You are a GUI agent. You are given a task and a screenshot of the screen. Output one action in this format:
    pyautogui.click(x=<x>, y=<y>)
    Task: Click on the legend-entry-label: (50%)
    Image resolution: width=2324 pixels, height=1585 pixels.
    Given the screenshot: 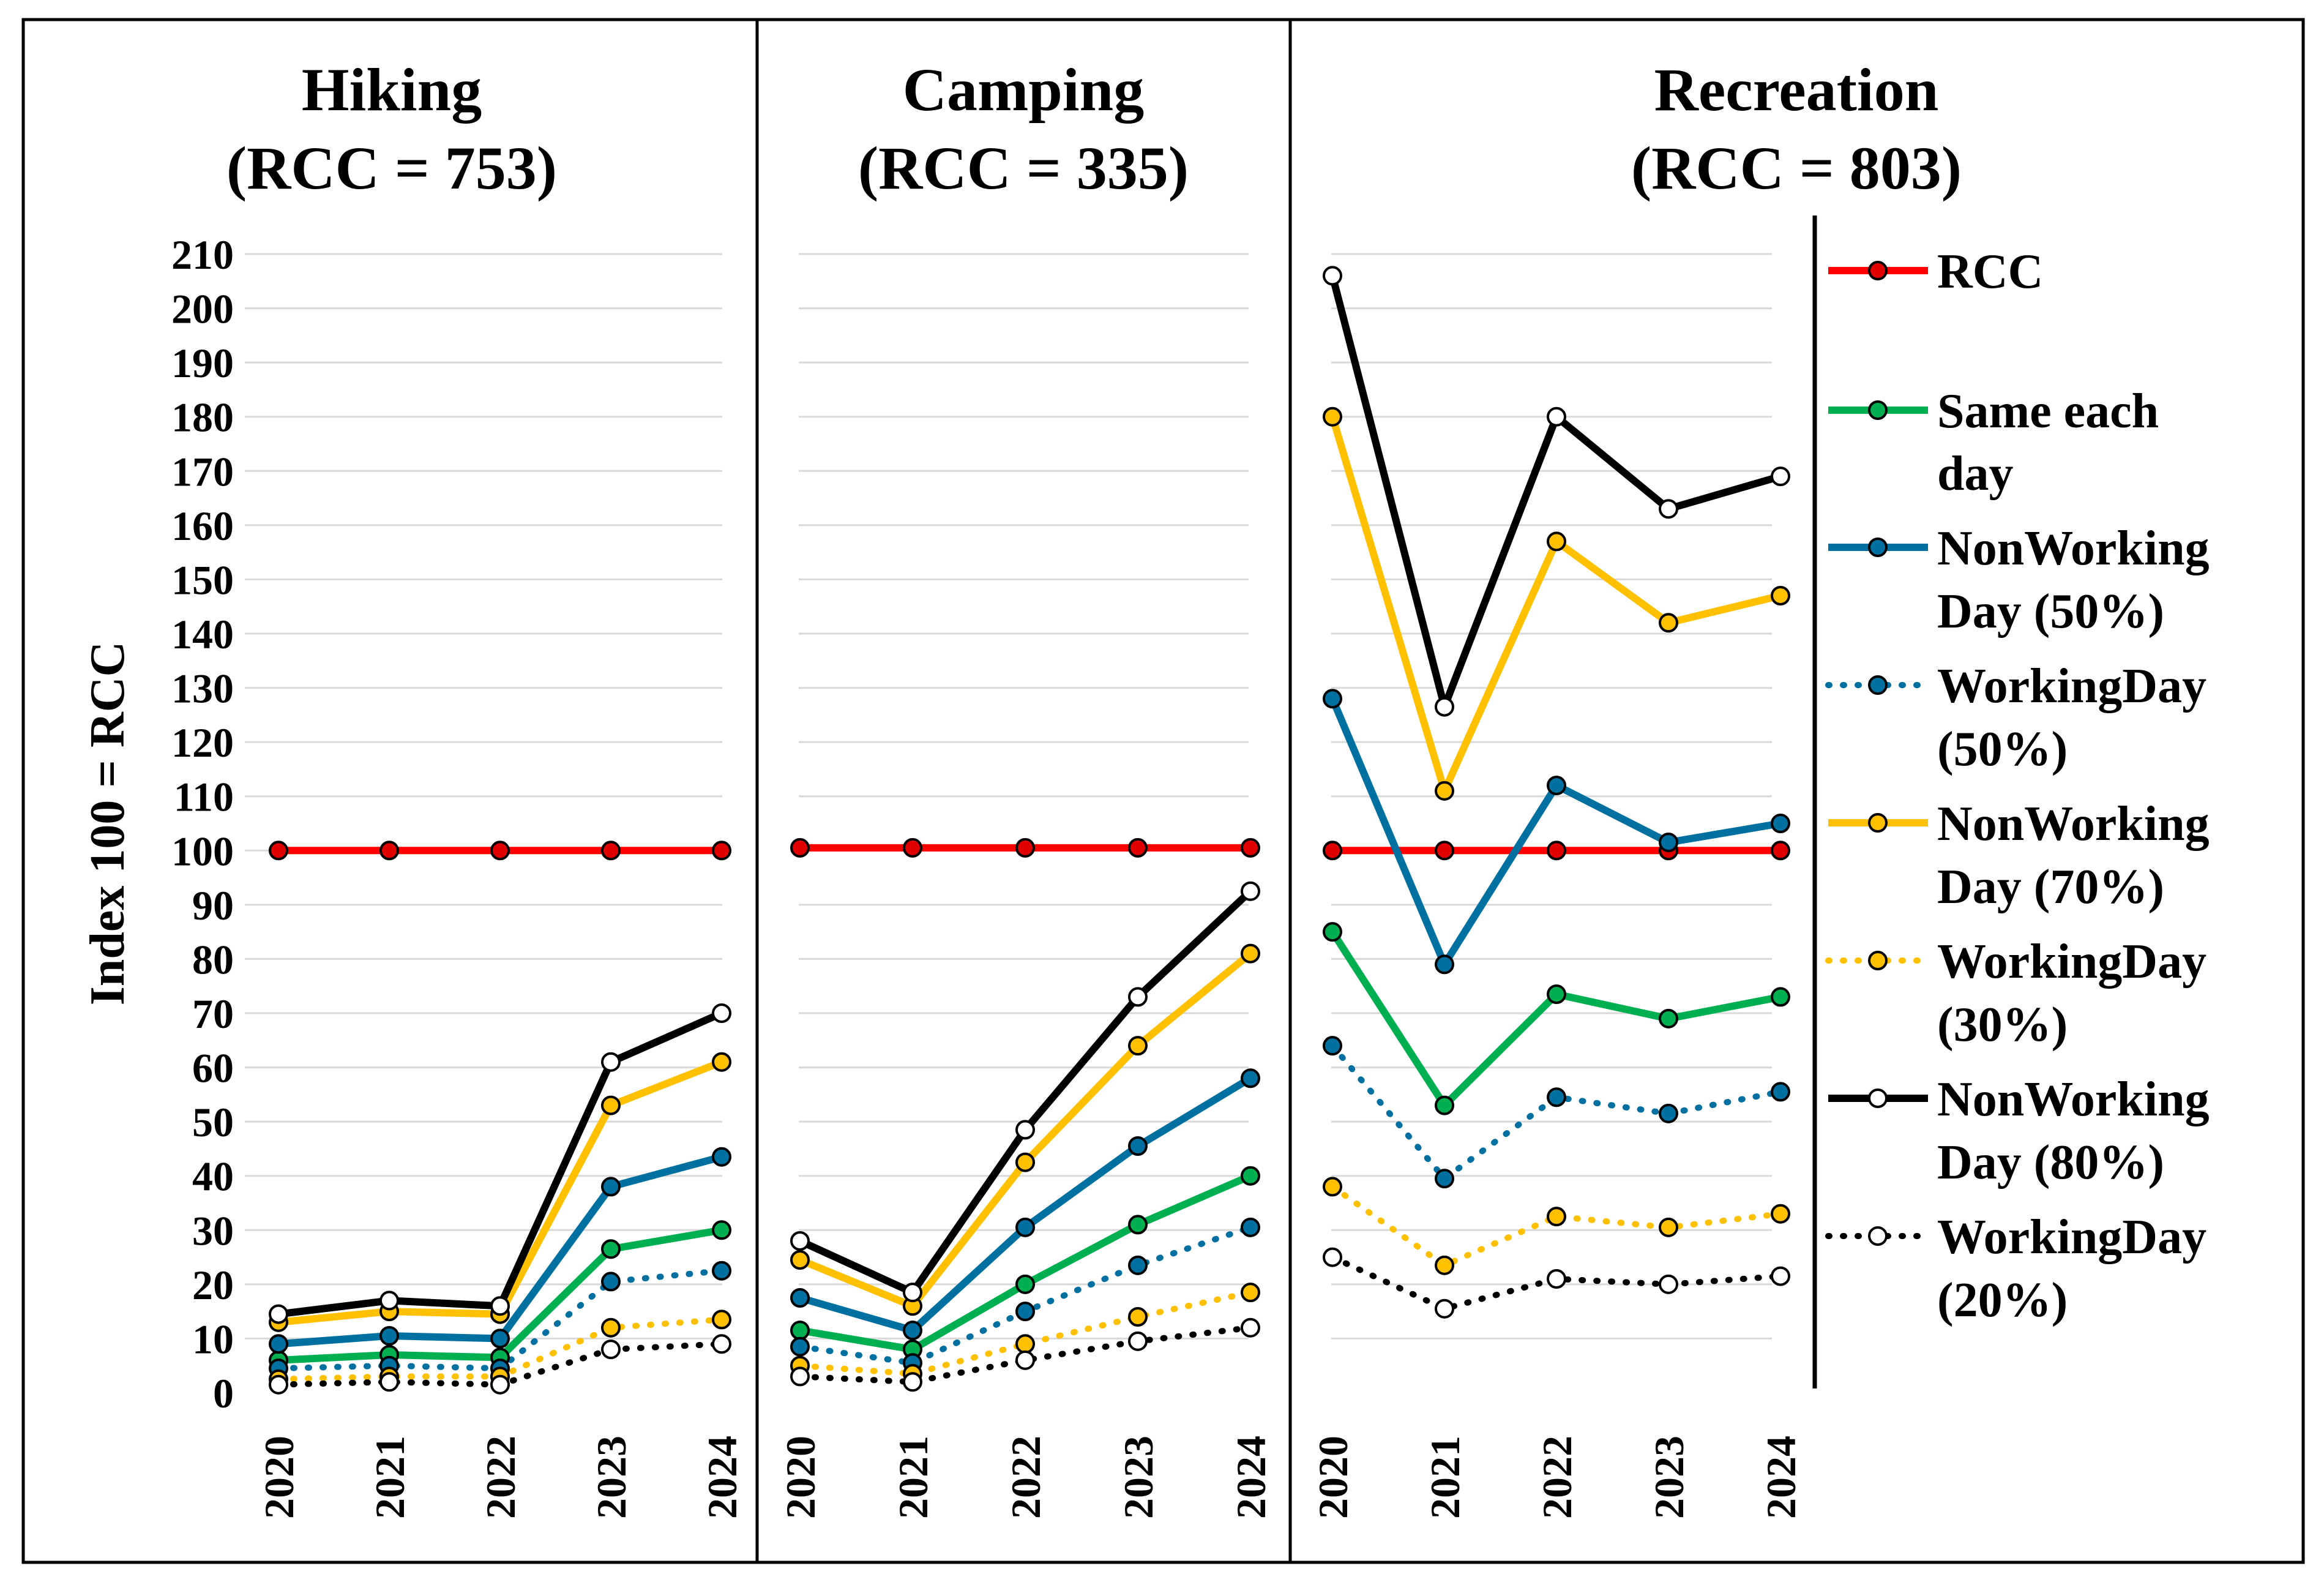 What is the action you would take?
    pyautogui.click(x=2002, y=749)
    